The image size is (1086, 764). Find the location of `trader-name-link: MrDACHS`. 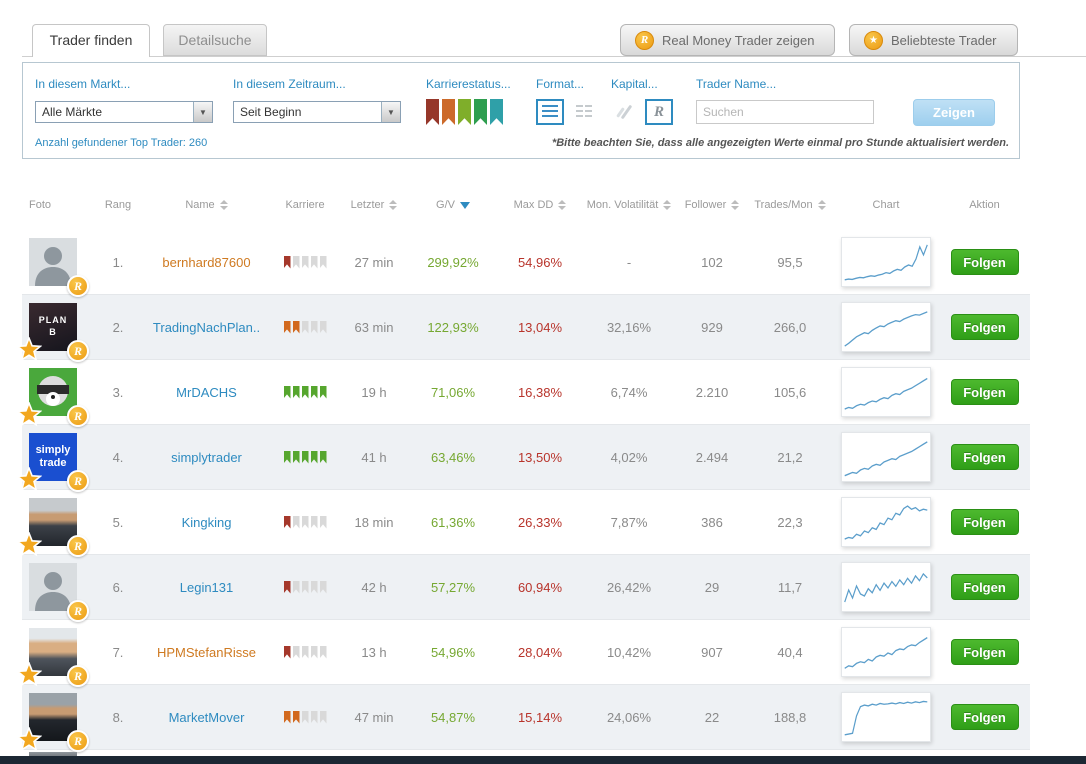

trader-name-link: MrDACHS is located at coordinates (206, 392).